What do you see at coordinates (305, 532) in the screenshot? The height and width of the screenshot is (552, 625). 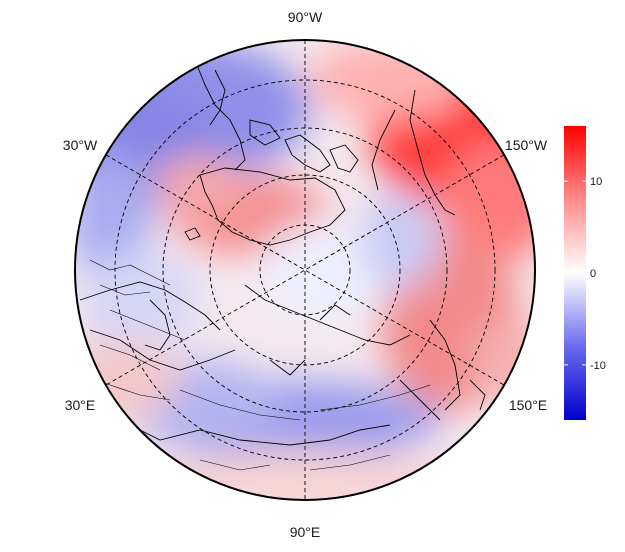 I see `lon-label-90e: 90°E` at bounding box center [305, 532].